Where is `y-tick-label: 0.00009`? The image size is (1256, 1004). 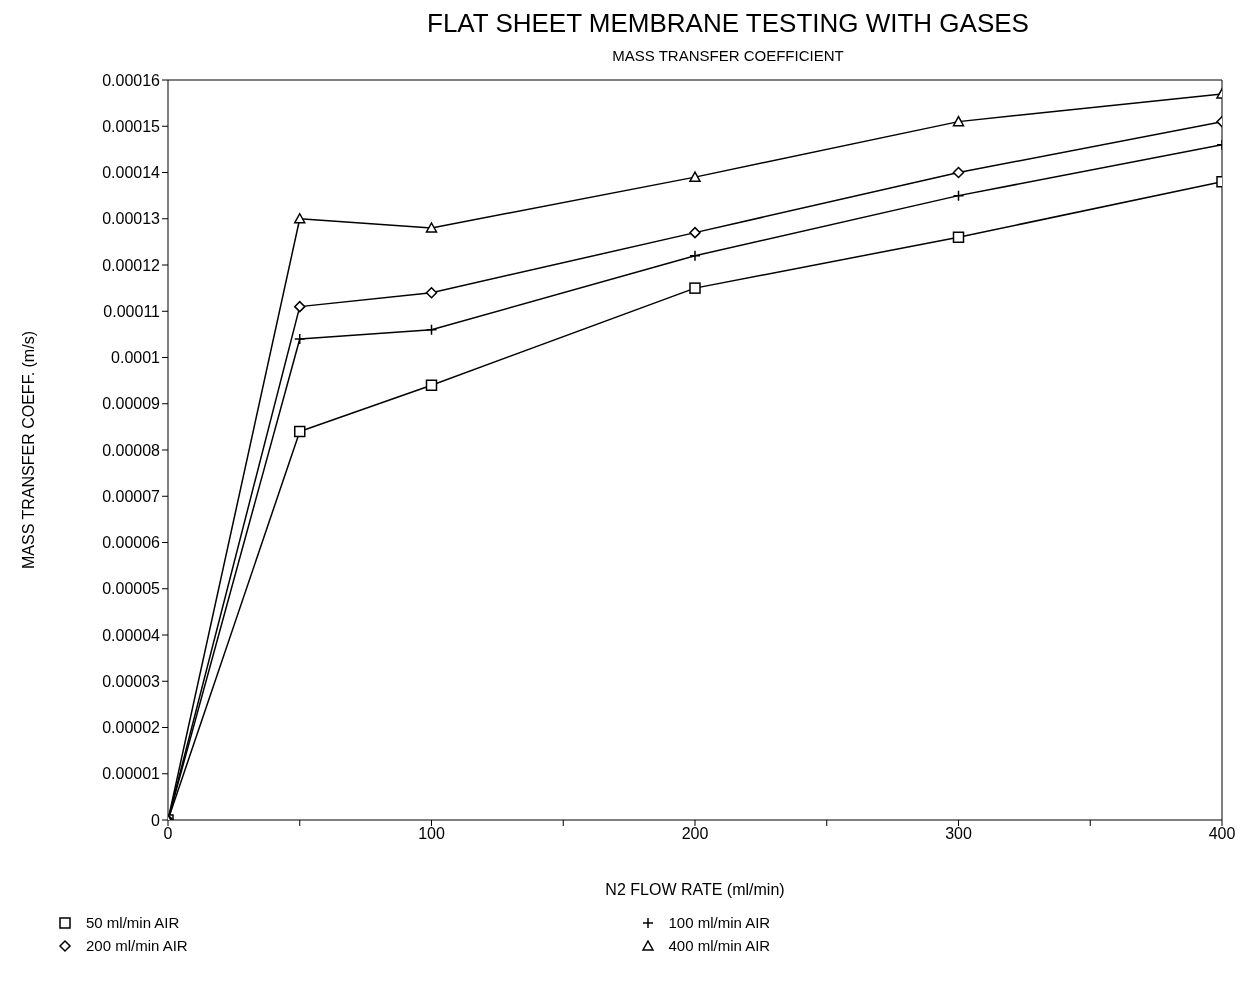 y-tick-label: 0.00009 is located at coordinates (131, 404).